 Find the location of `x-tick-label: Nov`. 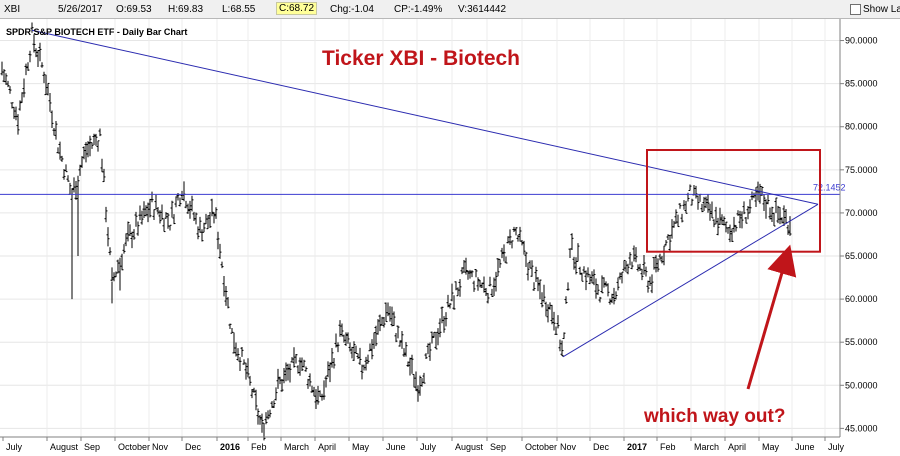

x-tick-label: Nov is located at coordinates (568, 447).